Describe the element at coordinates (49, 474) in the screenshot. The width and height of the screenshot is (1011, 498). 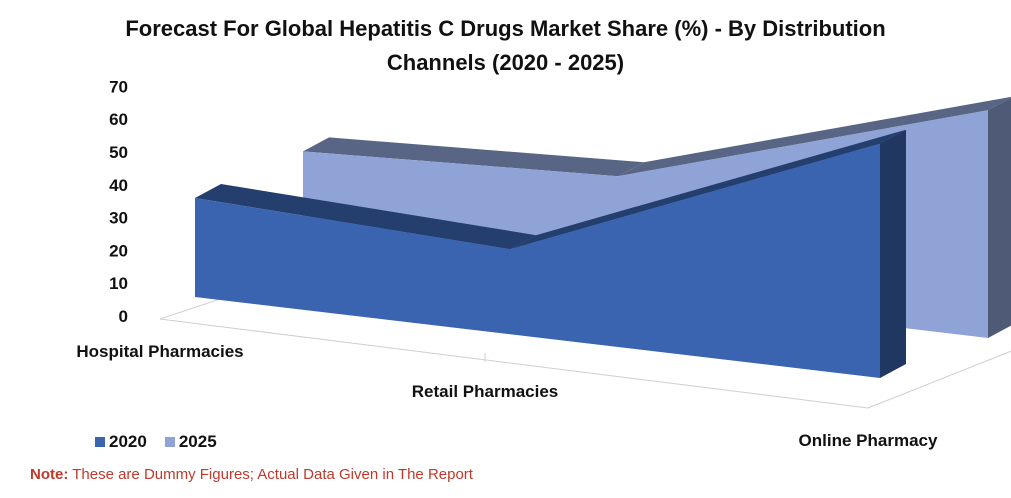
I see `footnote-label: Note:` at that location.